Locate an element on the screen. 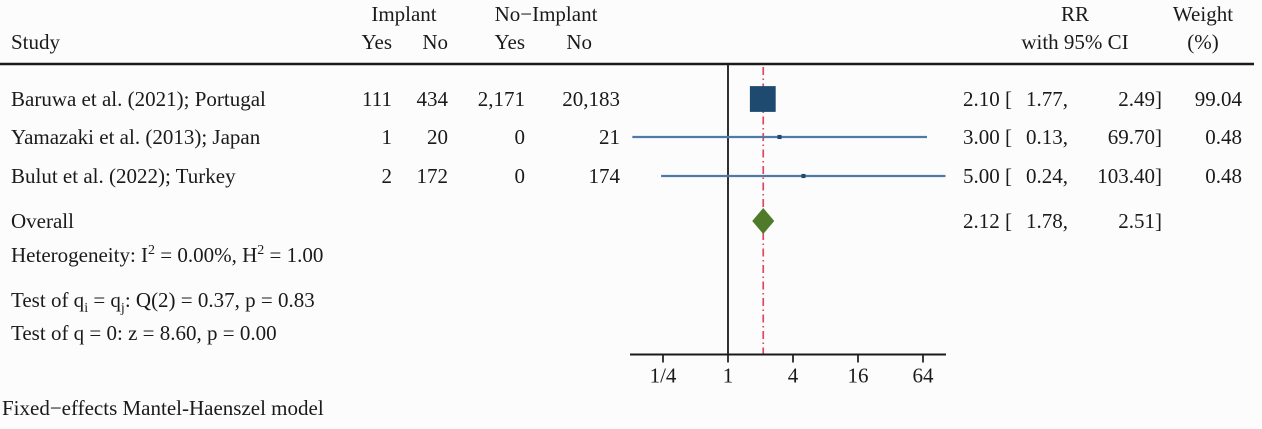  ci-high: 69.70] is located at coordinates (1134, 137).